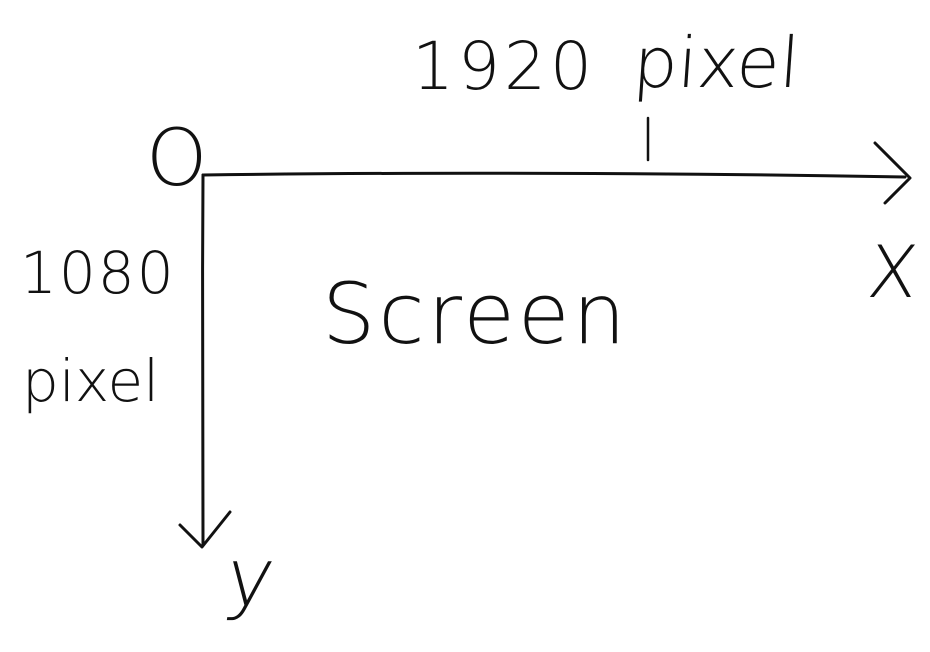 This screenshot has width=930, height=652. What do you see at coordinates (892, 272) in the screenshot?
I see `x-axis-label: X` at bounding box center [892, 272].